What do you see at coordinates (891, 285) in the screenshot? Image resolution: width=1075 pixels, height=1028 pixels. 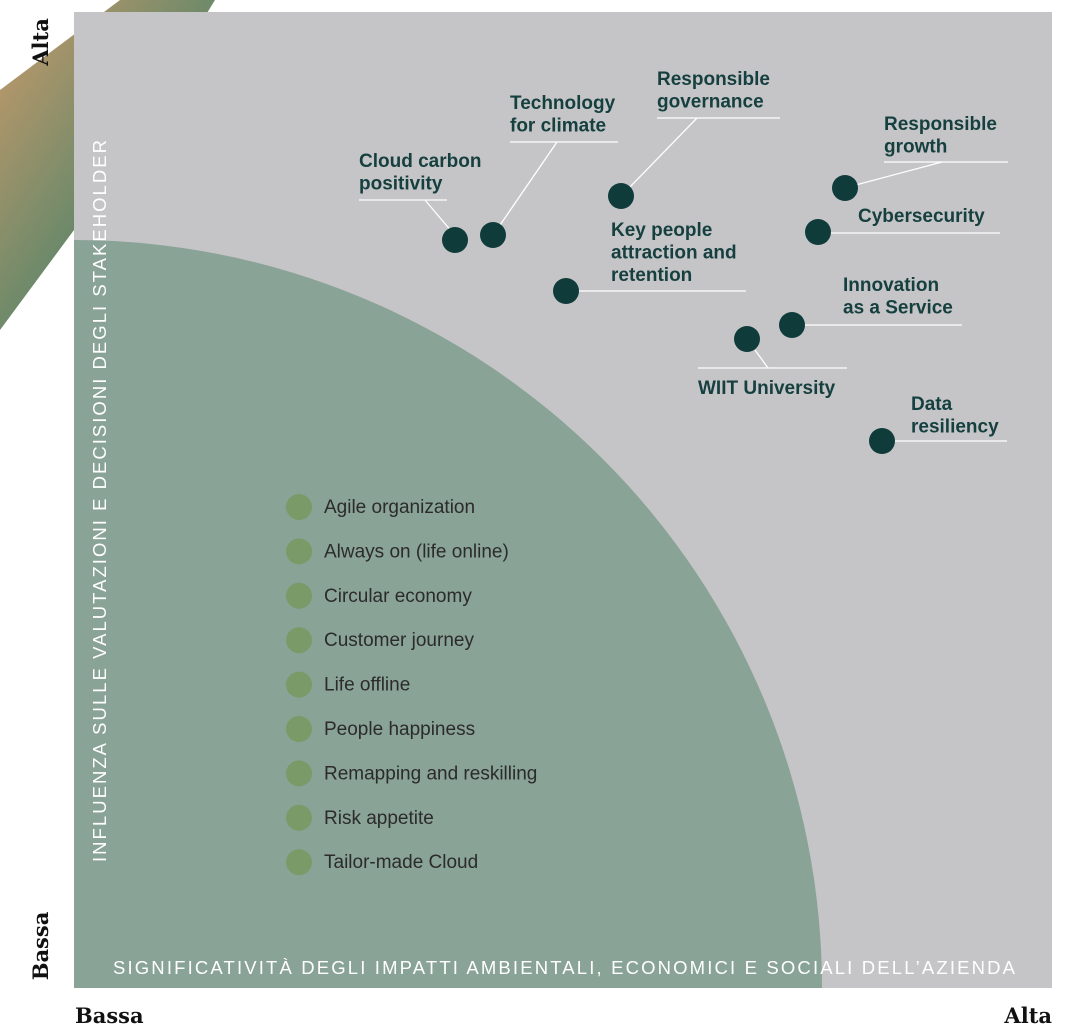 I see `topic-label: Innovation` at bounding box center [891, 285].